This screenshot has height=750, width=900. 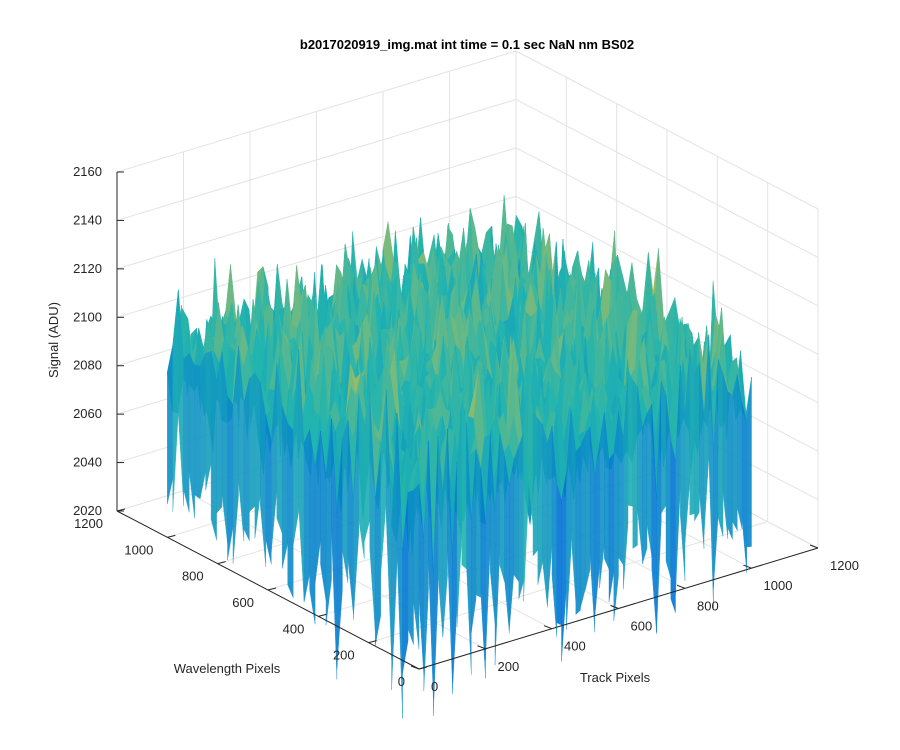 I want to click on wavelength-tick-label: 800, so click(x=193, y=576).